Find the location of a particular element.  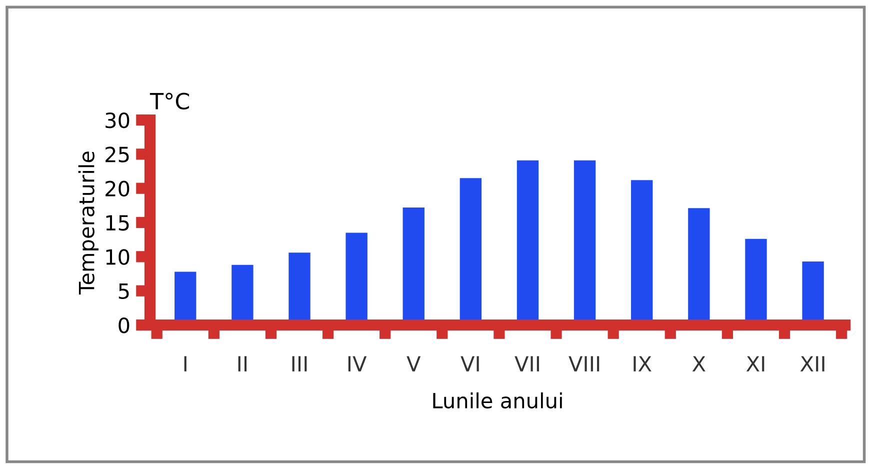

x-tick-label: I is located at coordinates (185, 364).